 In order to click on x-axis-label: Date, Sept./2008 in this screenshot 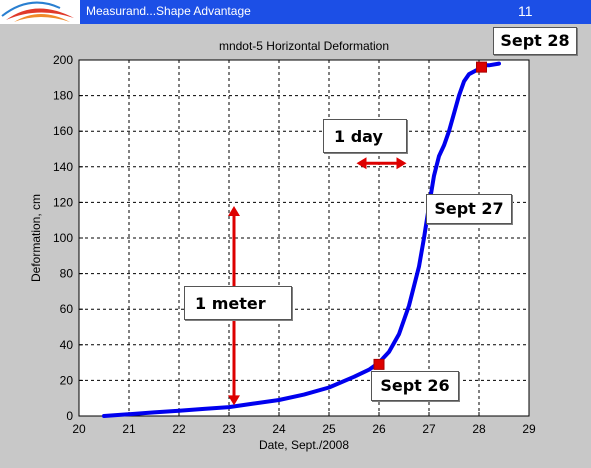, I will do `click(304, 445)`.